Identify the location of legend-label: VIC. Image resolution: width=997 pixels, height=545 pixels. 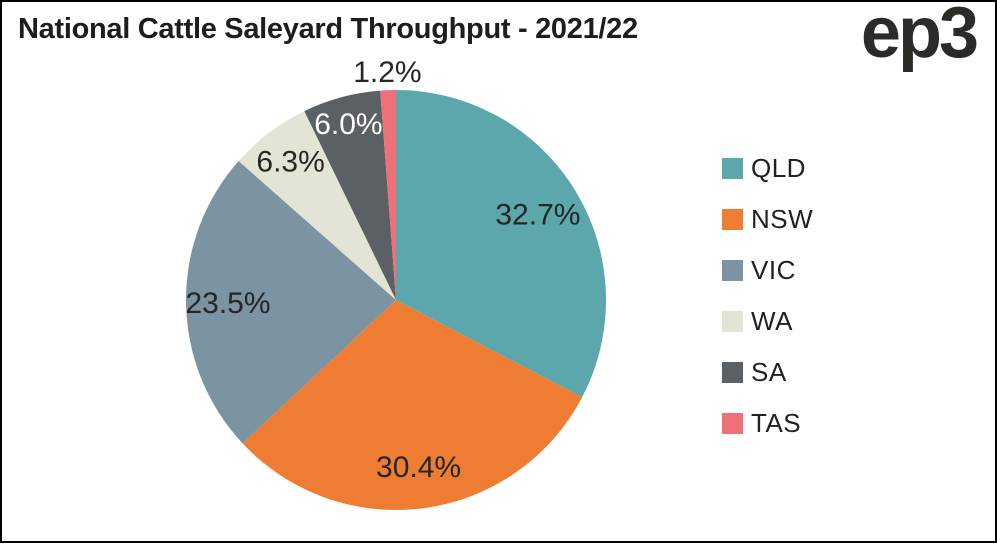
(773, 270).